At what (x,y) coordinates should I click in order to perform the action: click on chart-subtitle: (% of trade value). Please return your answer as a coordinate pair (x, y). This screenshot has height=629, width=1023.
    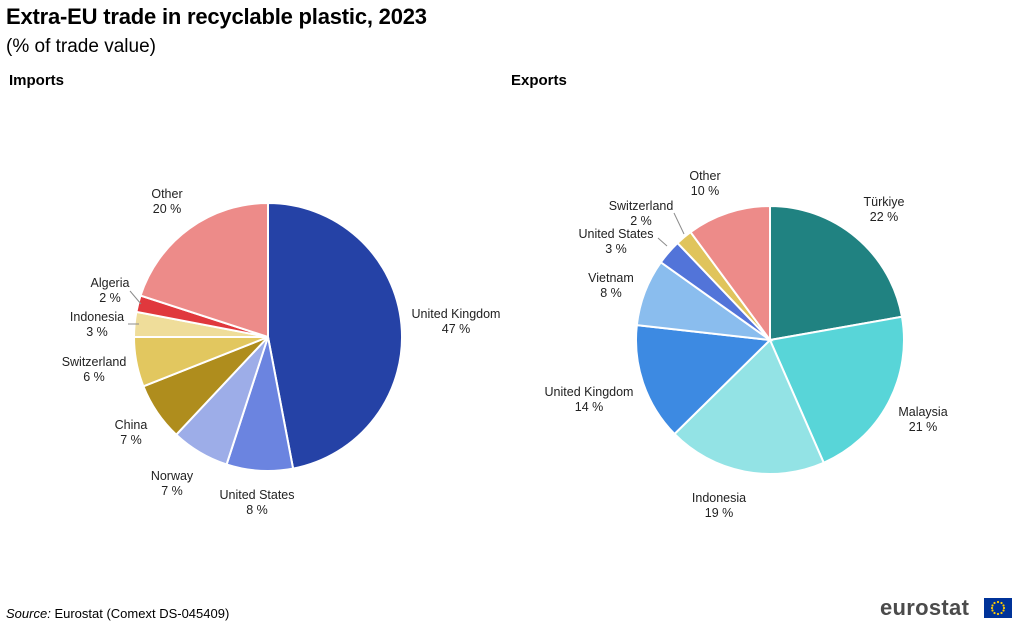
    Looking at the image, I should click on (81, 46).